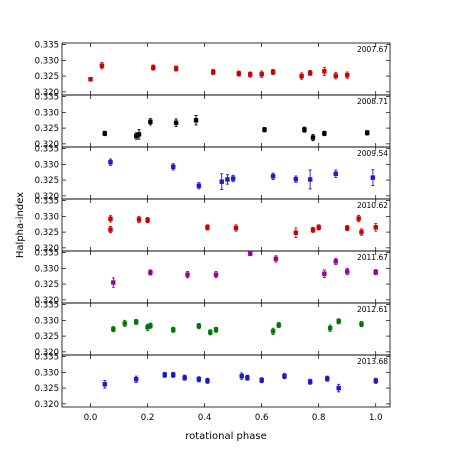 This screenshot has height=457, width=457. I want to click on panel-epoch-label: 2010.62, so click(372, 205).